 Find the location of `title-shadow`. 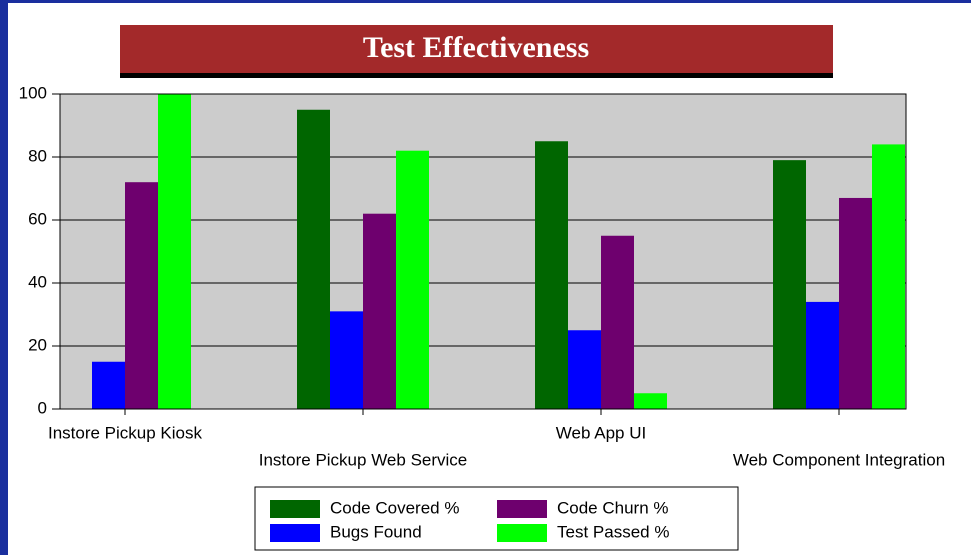

title-shadow is located at coordinates (476, 75).